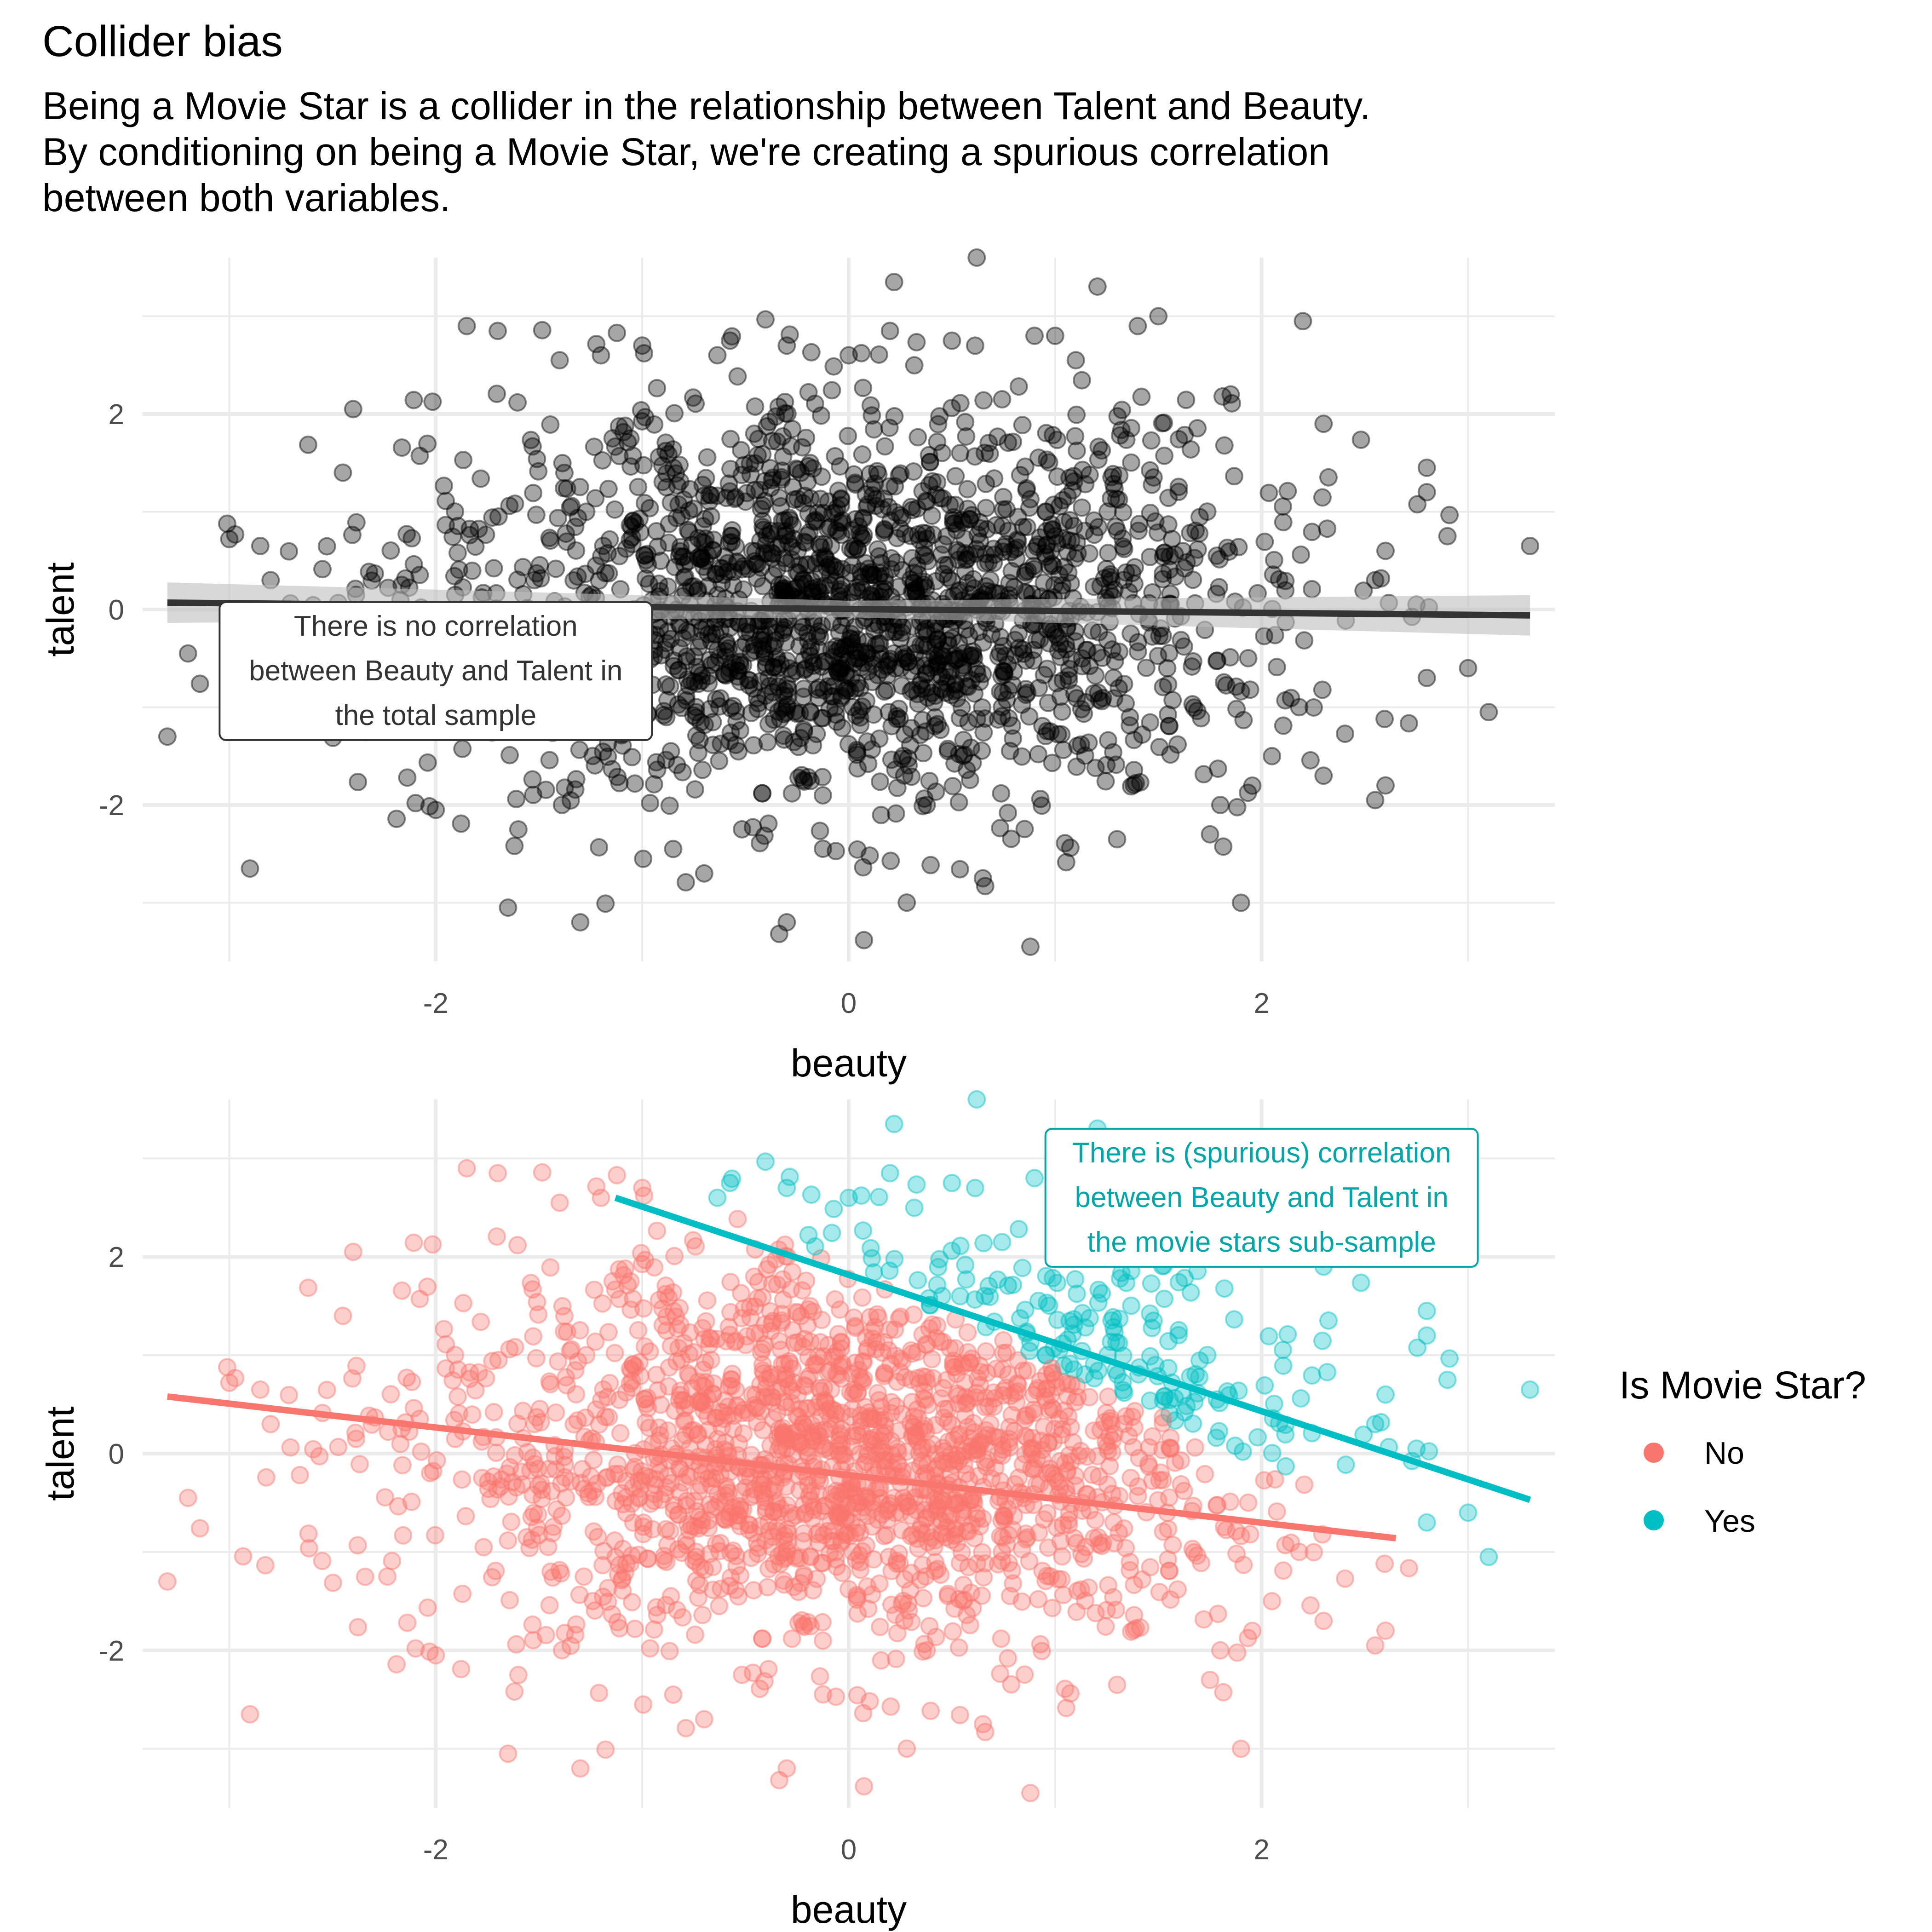  I want to click on panel1-y-ticks: -2 0 2, so click(111, 610).